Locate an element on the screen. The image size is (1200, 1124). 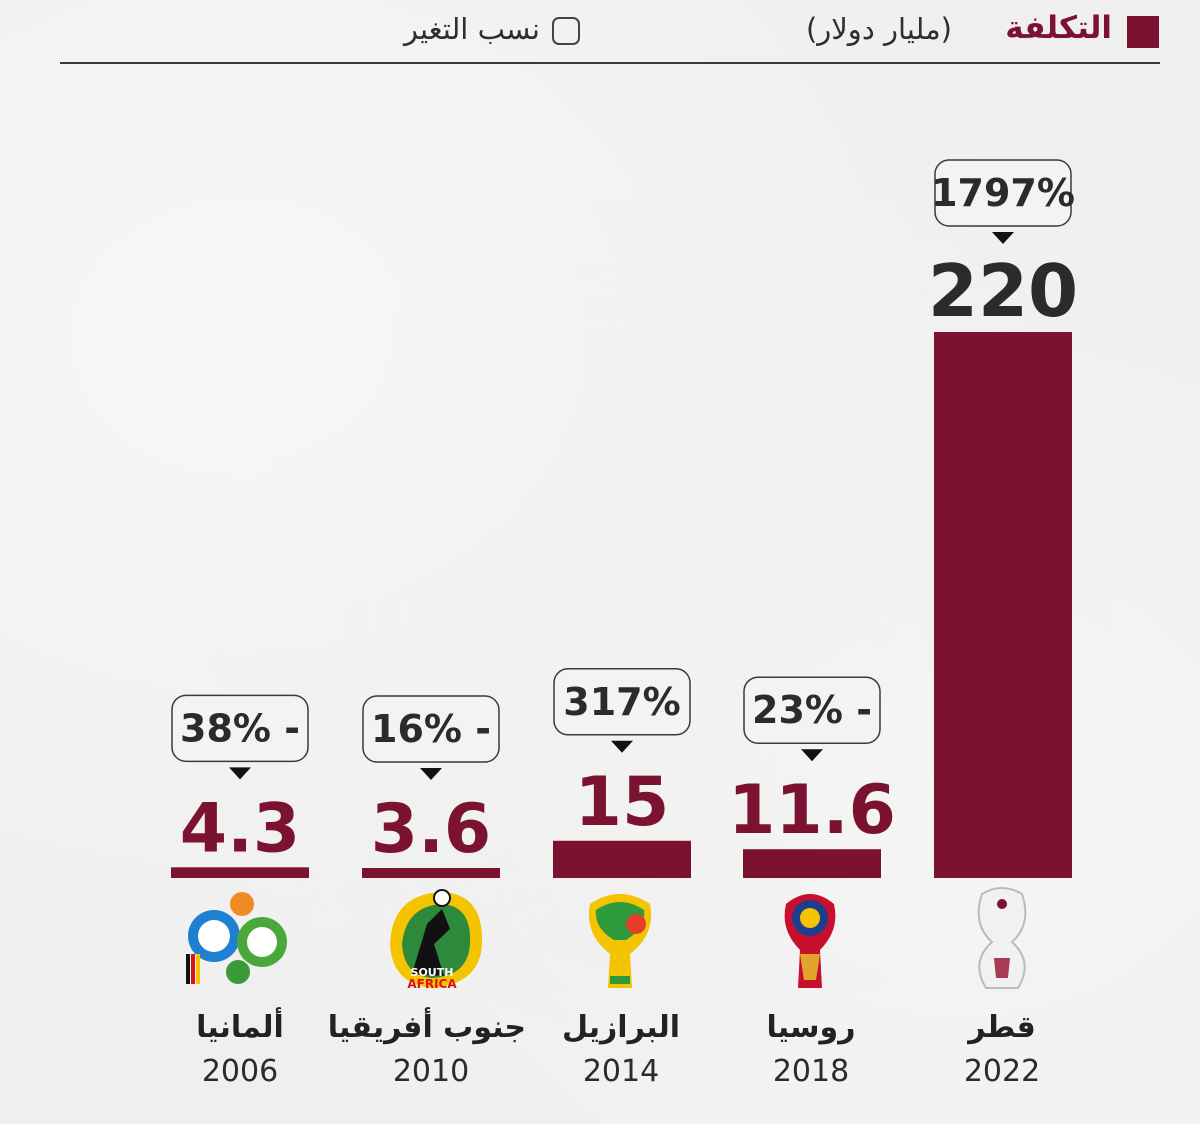
legend-change-label: نسب التغير is located at coordinates (471, 29).